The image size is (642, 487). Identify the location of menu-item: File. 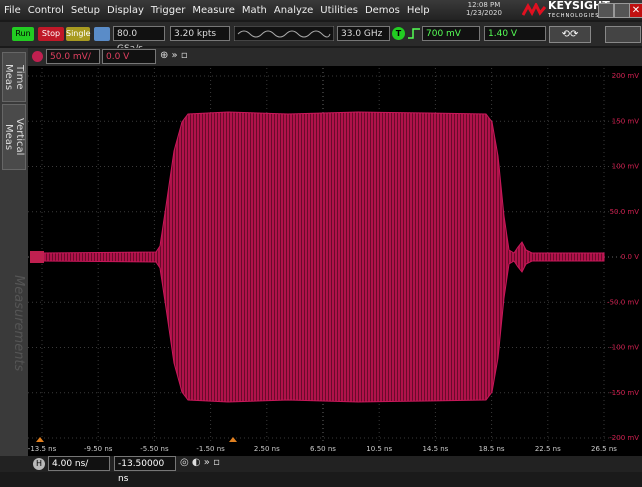
(12, 10).